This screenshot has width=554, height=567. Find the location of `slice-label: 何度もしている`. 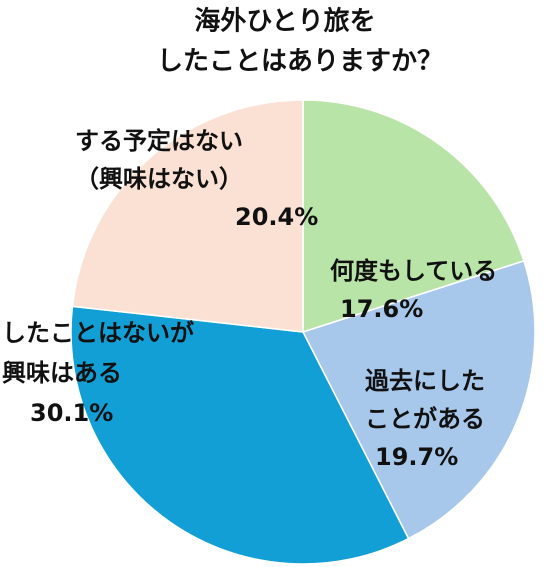

slice-label: 何度もしている is located at coordinates (413, 271).